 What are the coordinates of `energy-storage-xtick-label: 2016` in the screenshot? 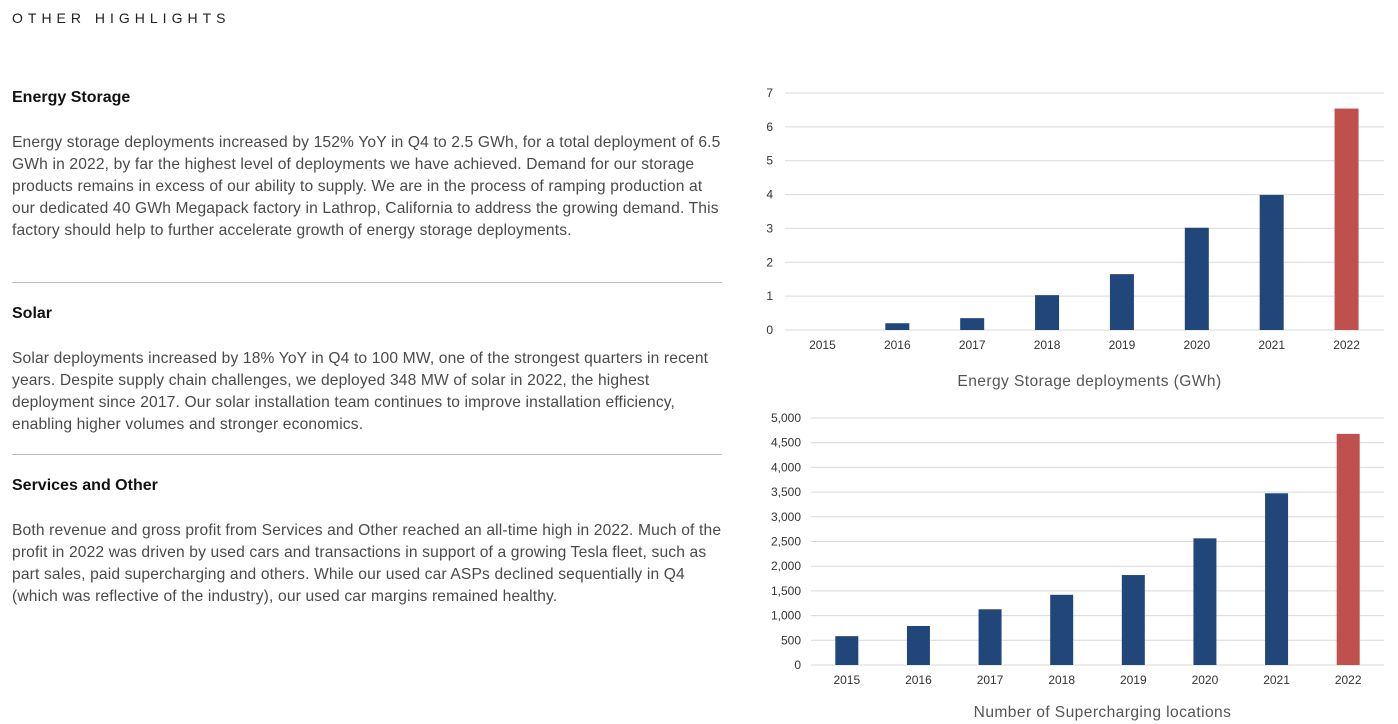 It's located at (897, 345).